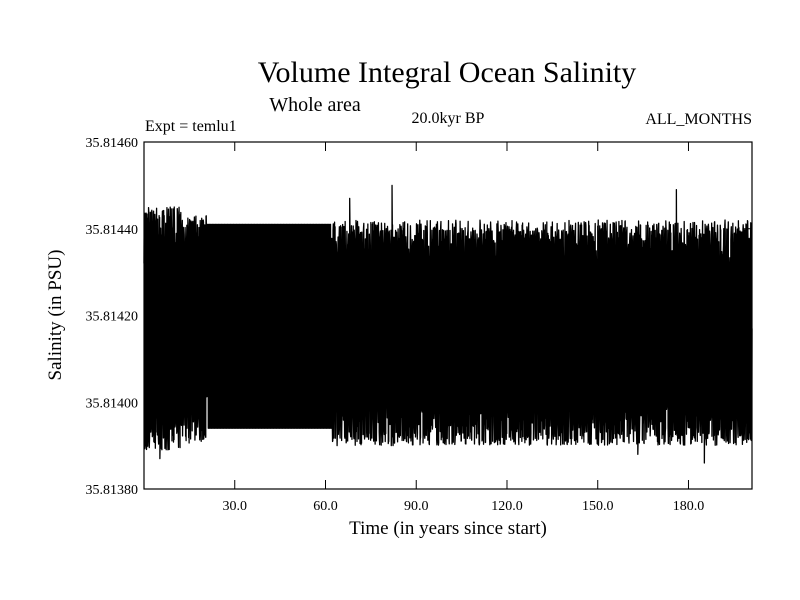 The width and height of the screenshot is (800, 600). Describe the element at coordinates (55, 315) in the screenshot. I see `y-axis-label: Salinity (in PSU)` at that location.